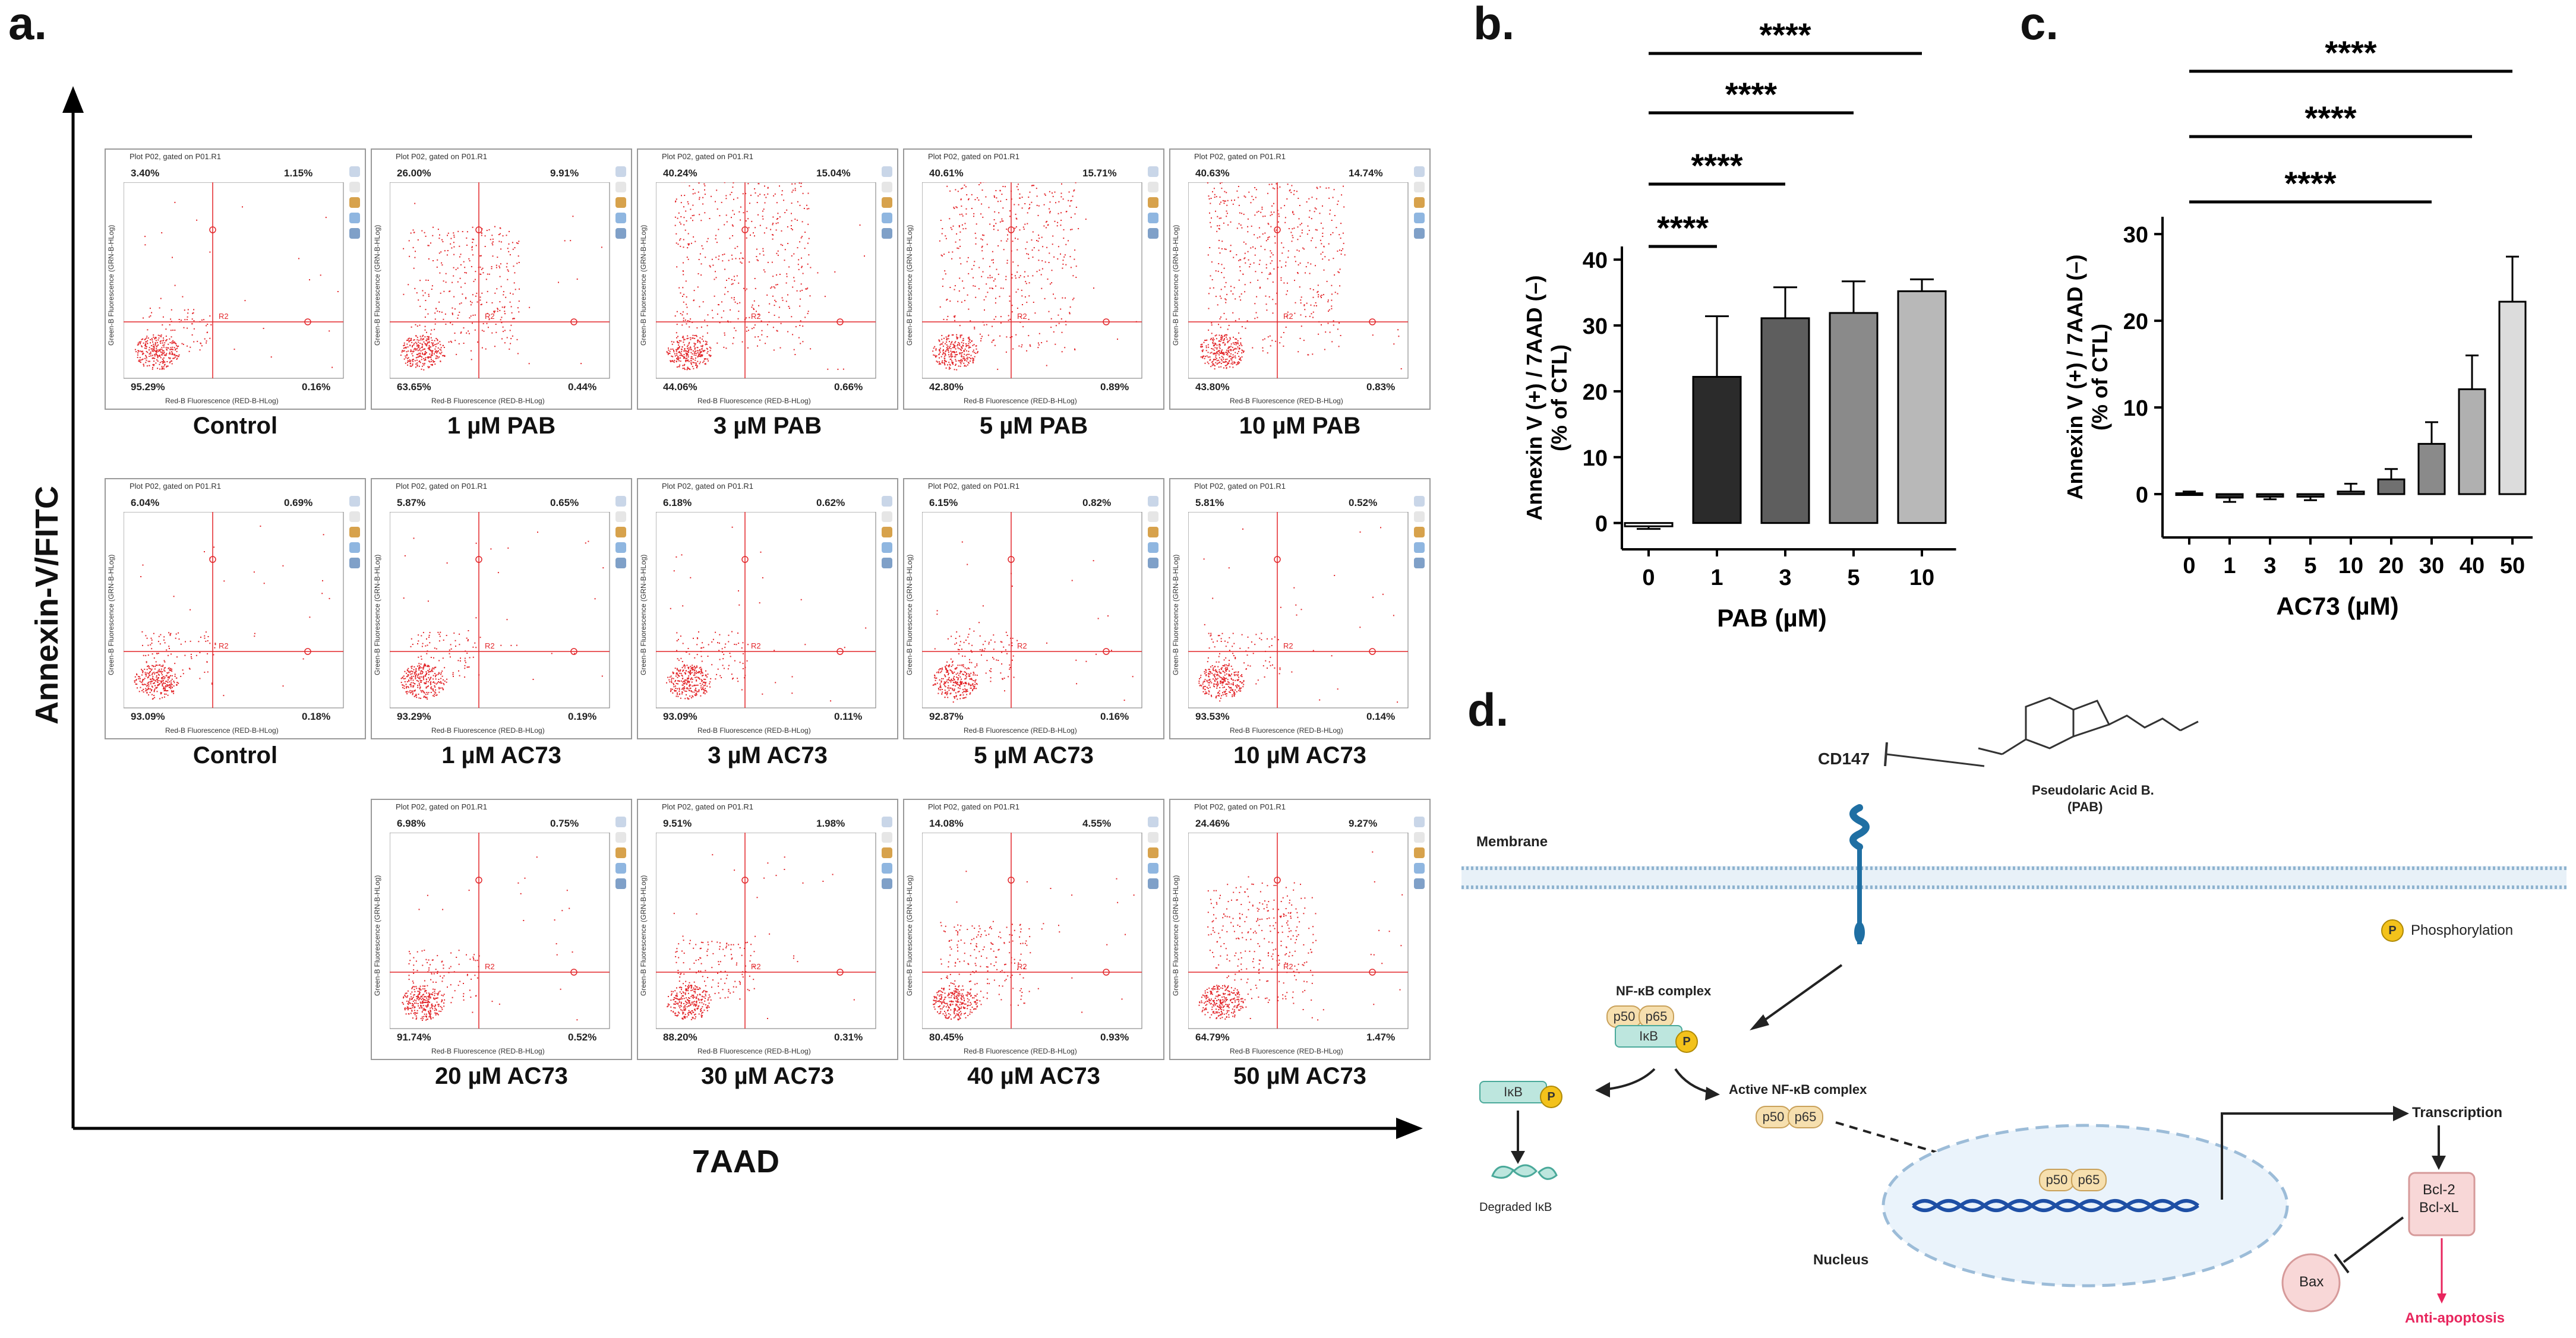 The width and height of the screenshot is (2576, 1338). What do you see at coordinates (1300, 936) in the screenshot?
I see `cell-events` at bounding box center [1300, 936].